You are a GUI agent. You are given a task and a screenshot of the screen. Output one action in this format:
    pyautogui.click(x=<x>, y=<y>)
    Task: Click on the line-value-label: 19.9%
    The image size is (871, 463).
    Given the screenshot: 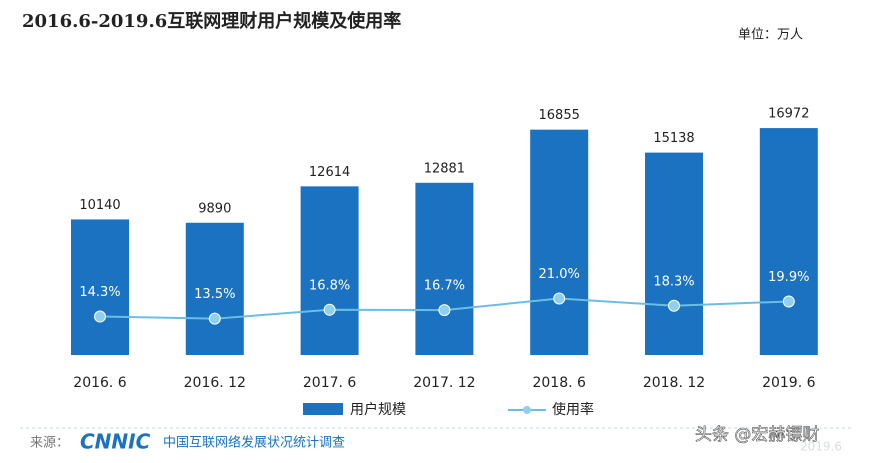 What is the action you would take?
    pyautogui.click(x=788, y=277)
    